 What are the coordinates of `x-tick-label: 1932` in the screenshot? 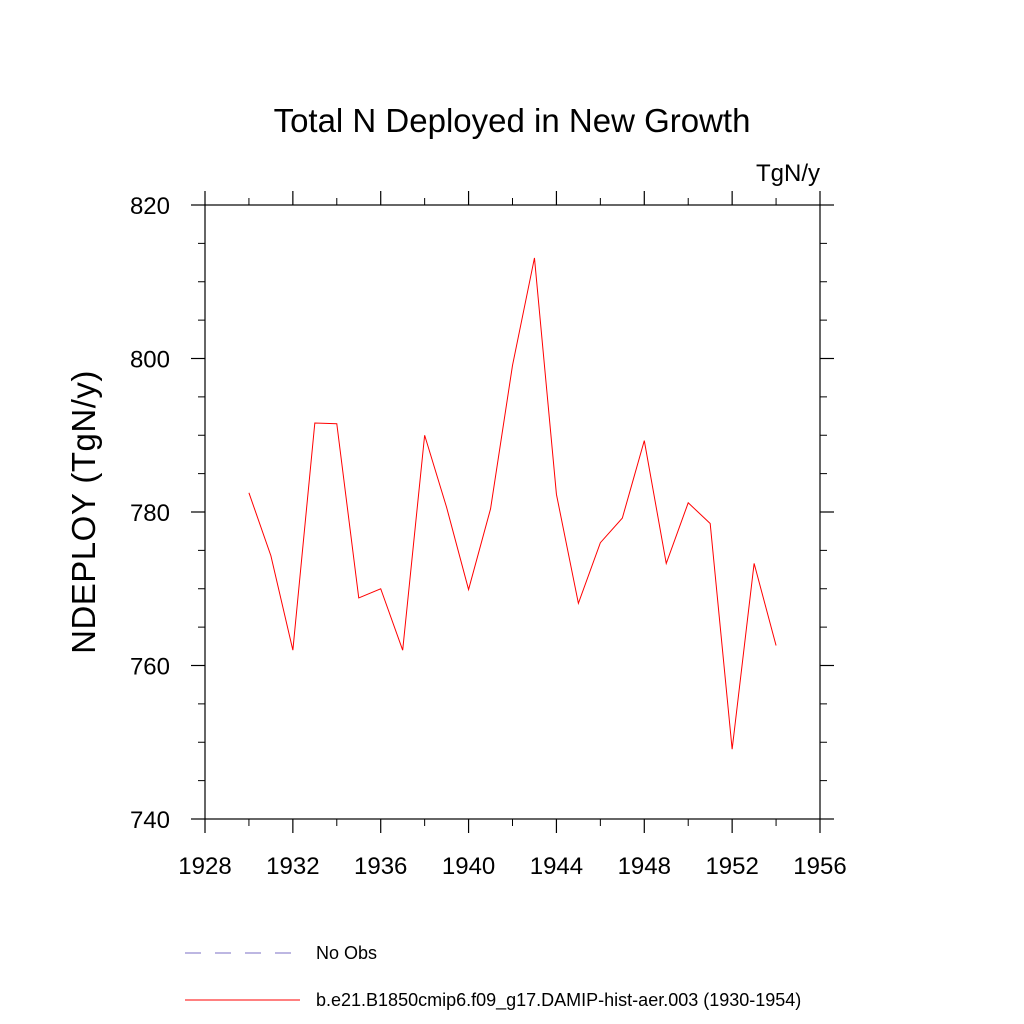 It's located at (292, 866).